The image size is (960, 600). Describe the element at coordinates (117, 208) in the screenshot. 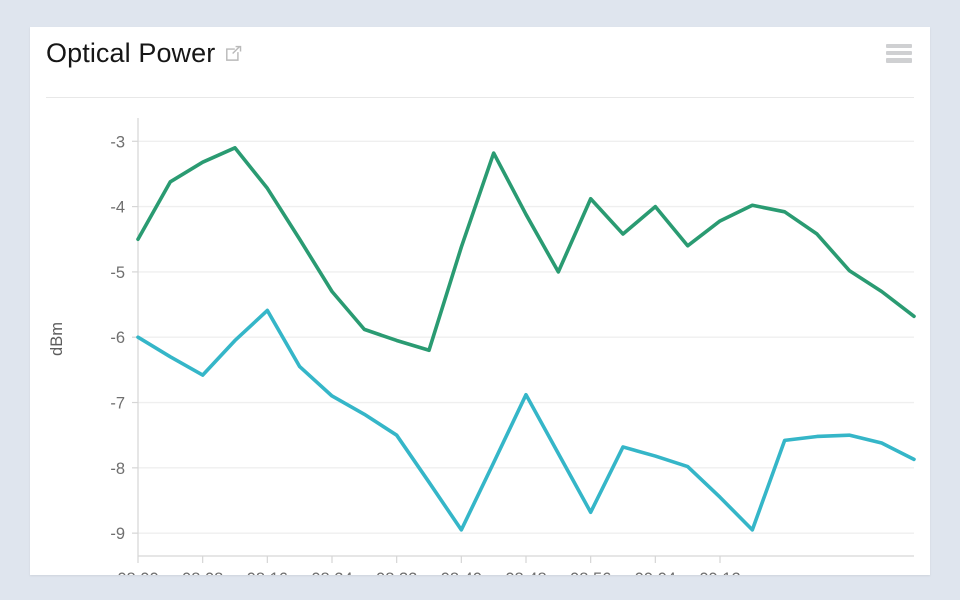

I see `y-tick-label: -4` at that location.